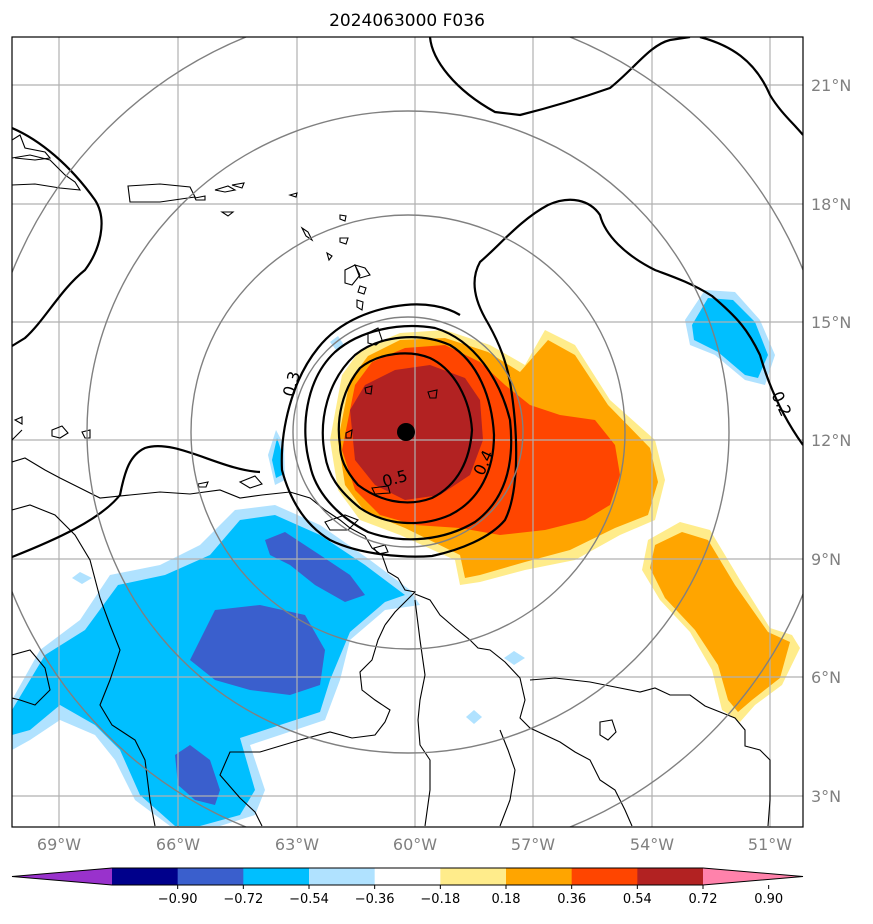 The height and width of the screenshot is (924, 873). What do you see at coordinates (533, 844) in the screenshot?
I see `lon-label: 57°W` at bounding box center [533, 844].